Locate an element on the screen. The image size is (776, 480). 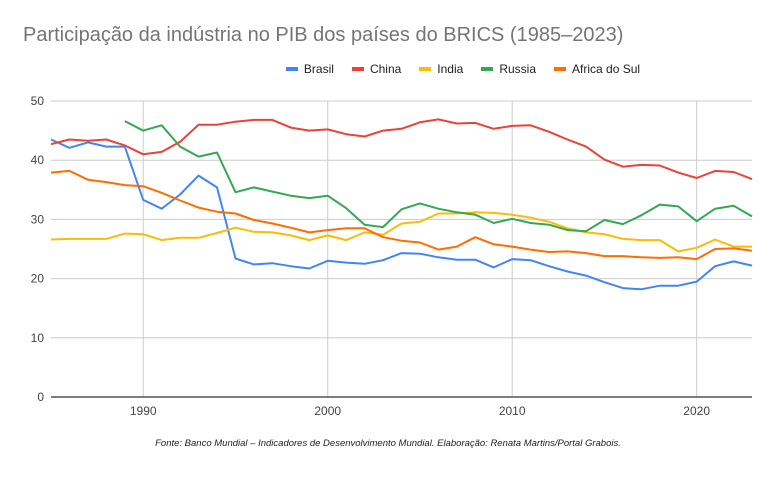
y-tick-label: 0 is located at coordinates (40, 397).